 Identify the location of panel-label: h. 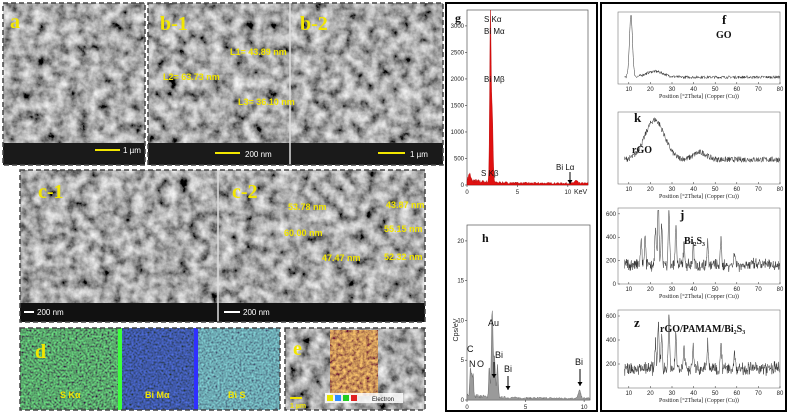
(485, 238).